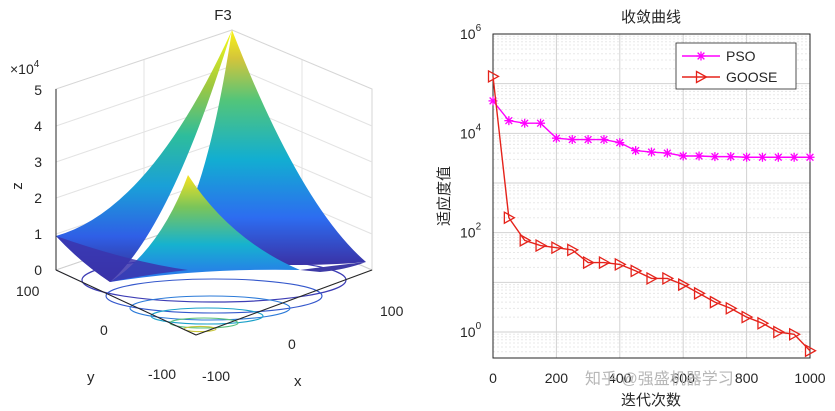 The image size is (835, 411). I want to click on y-tick-label: 0, so click(104, 330).